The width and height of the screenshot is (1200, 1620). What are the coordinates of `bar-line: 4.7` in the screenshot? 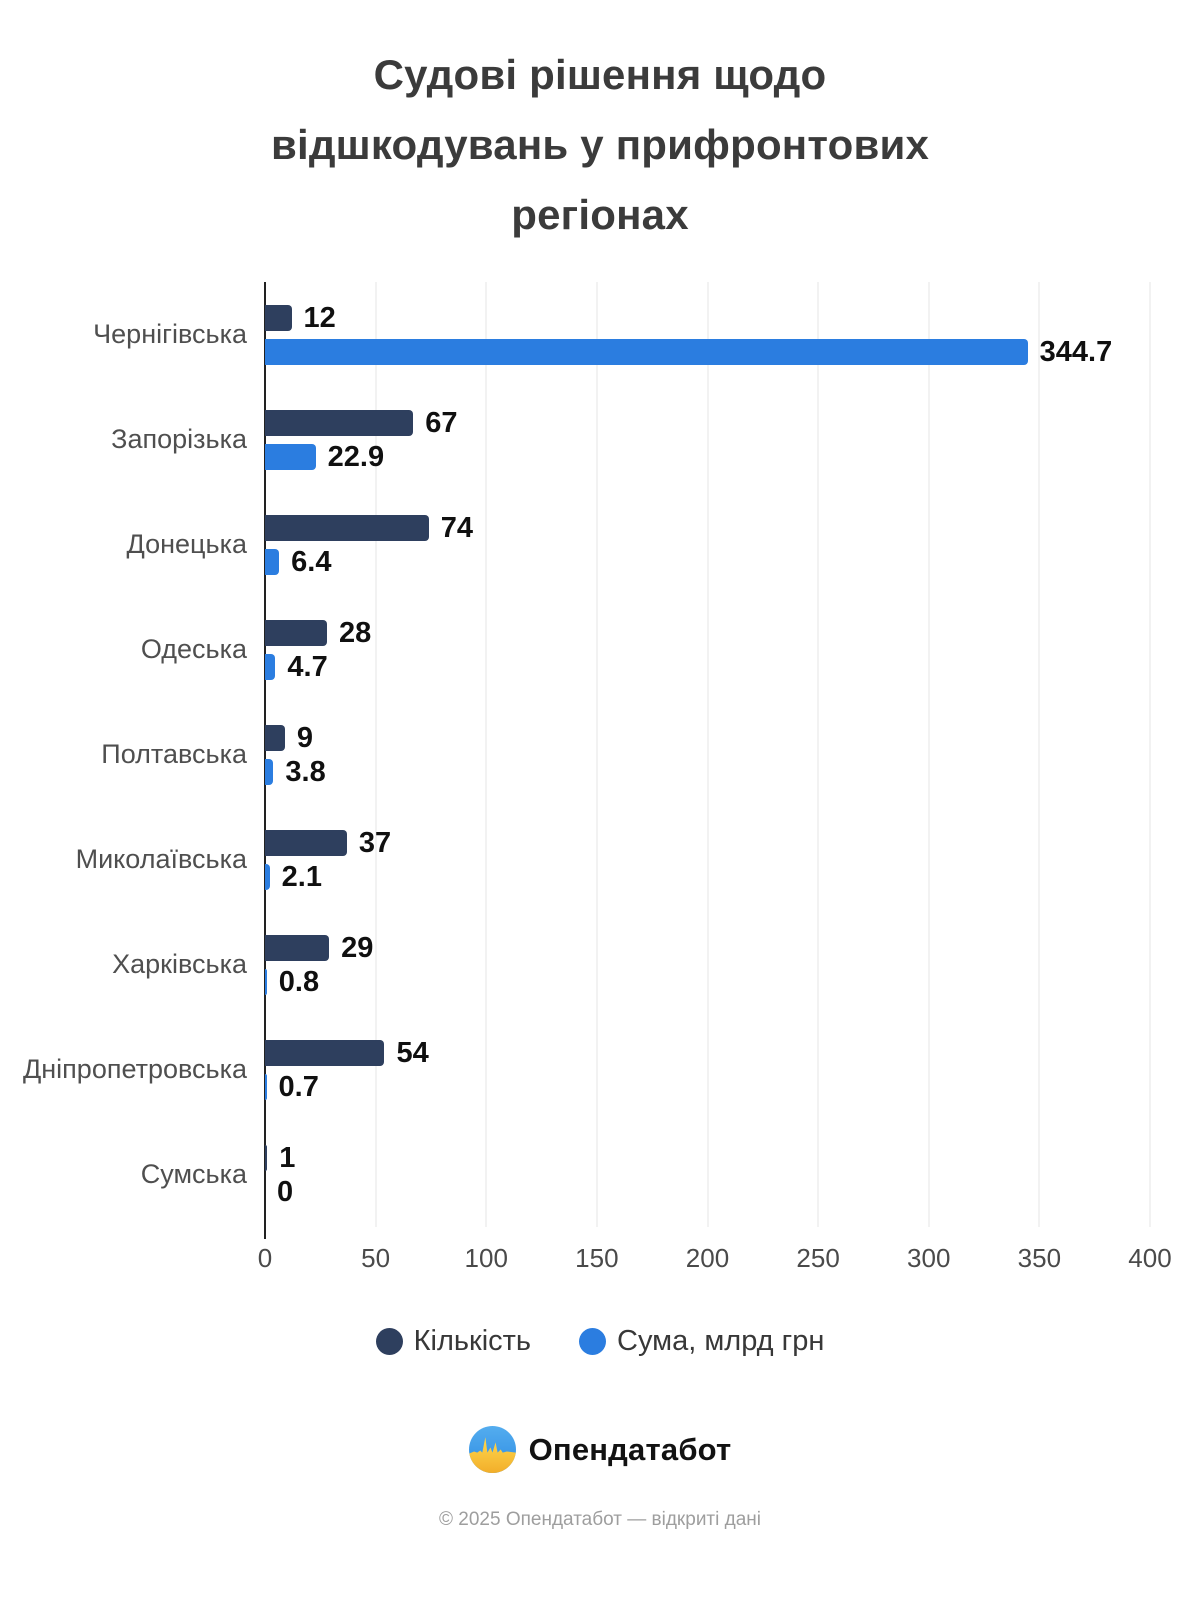 It's located at (707, 666).